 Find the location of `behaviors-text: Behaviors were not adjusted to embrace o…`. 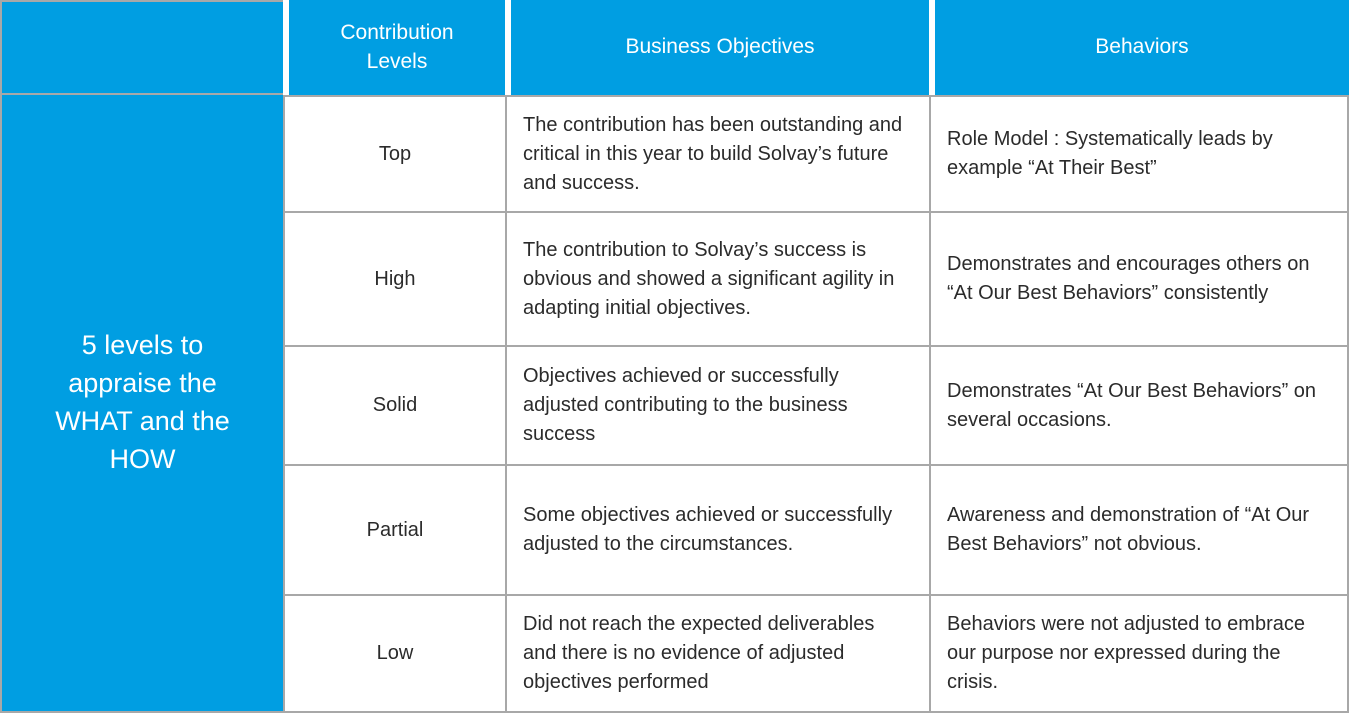

behaviors-text: Behaviors were not adjusted to embrace o… is located at coordinates (1126, 653).